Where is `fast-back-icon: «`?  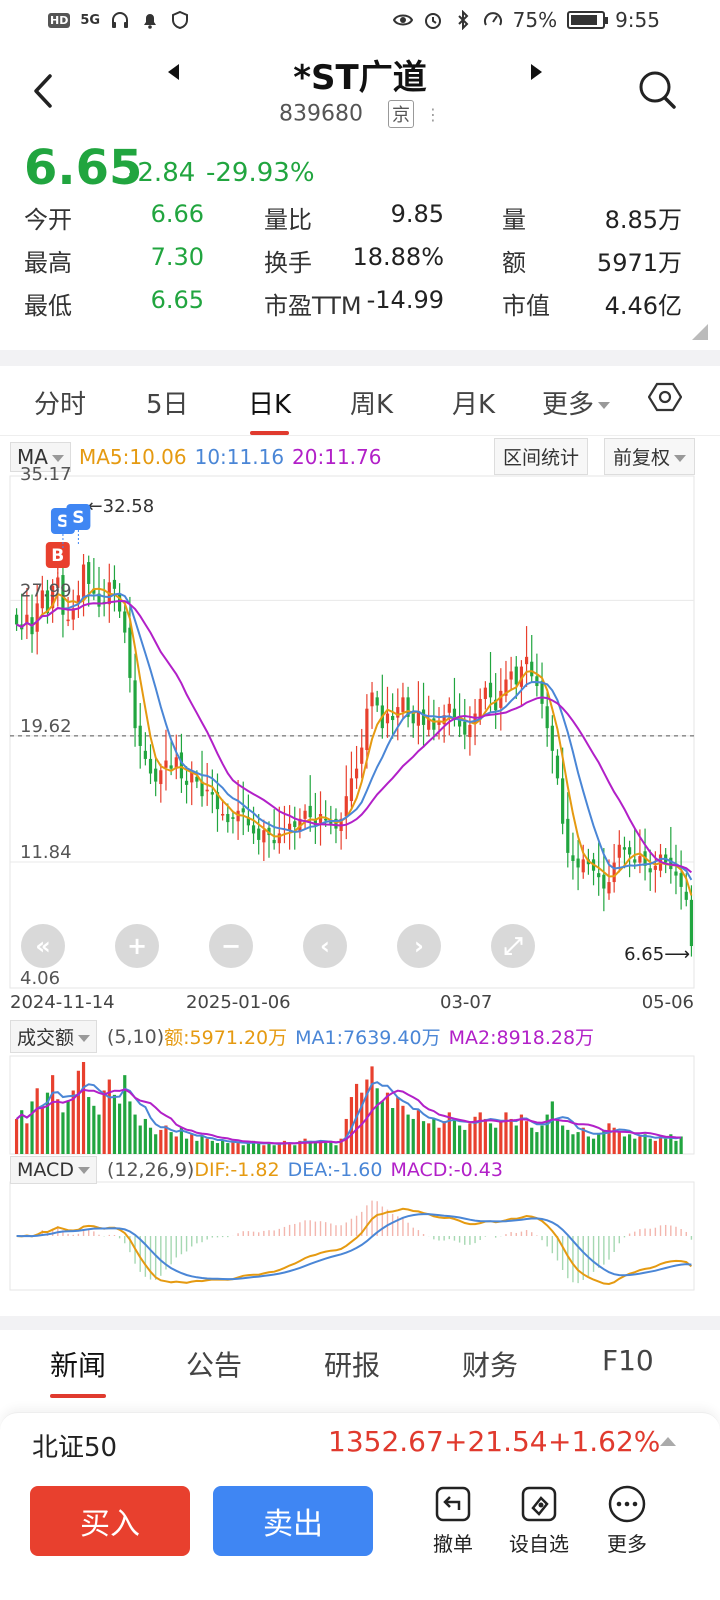
fast-back-icon: « is located at coordinates (43, 946).